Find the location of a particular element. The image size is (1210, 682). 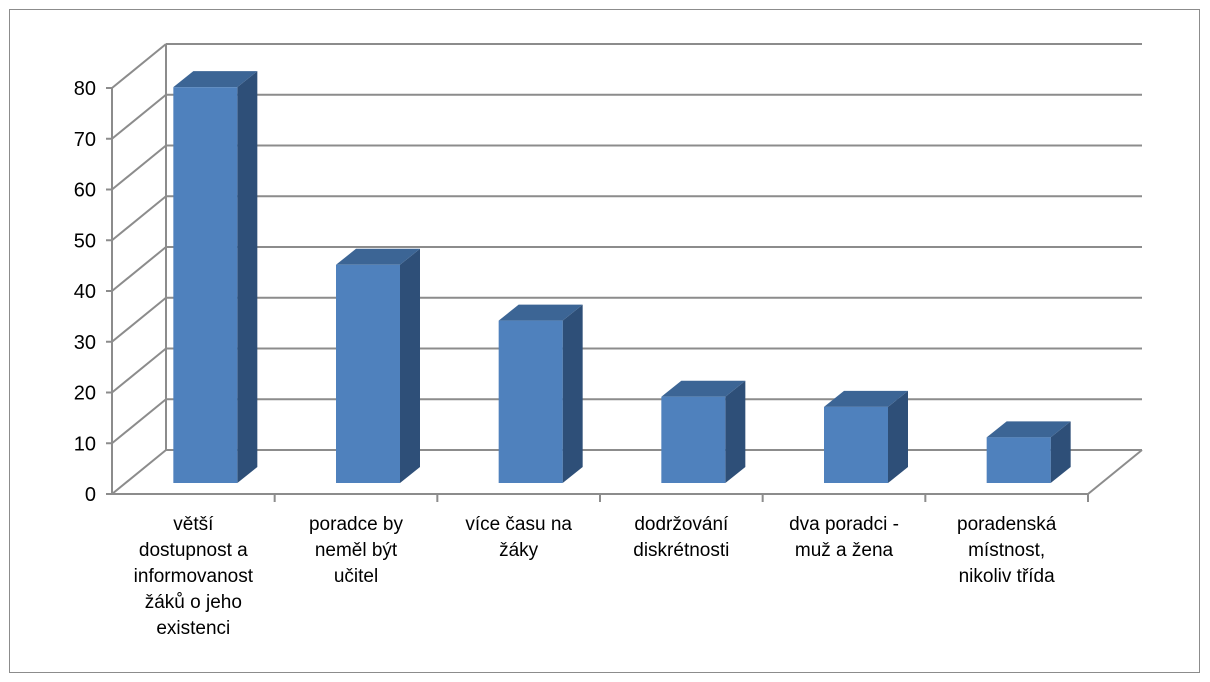

y-tick-label: 20 is located at coordinates (85, 394).